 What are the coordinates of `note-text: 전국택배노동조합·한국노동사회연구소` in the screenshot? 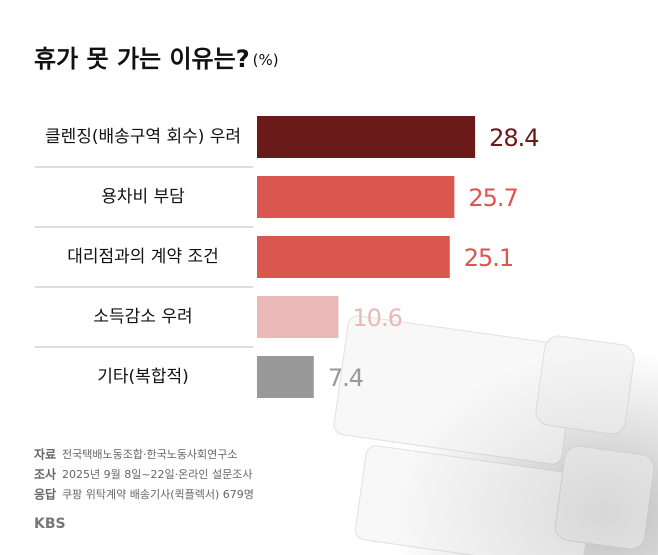 It's located at (150, 454).